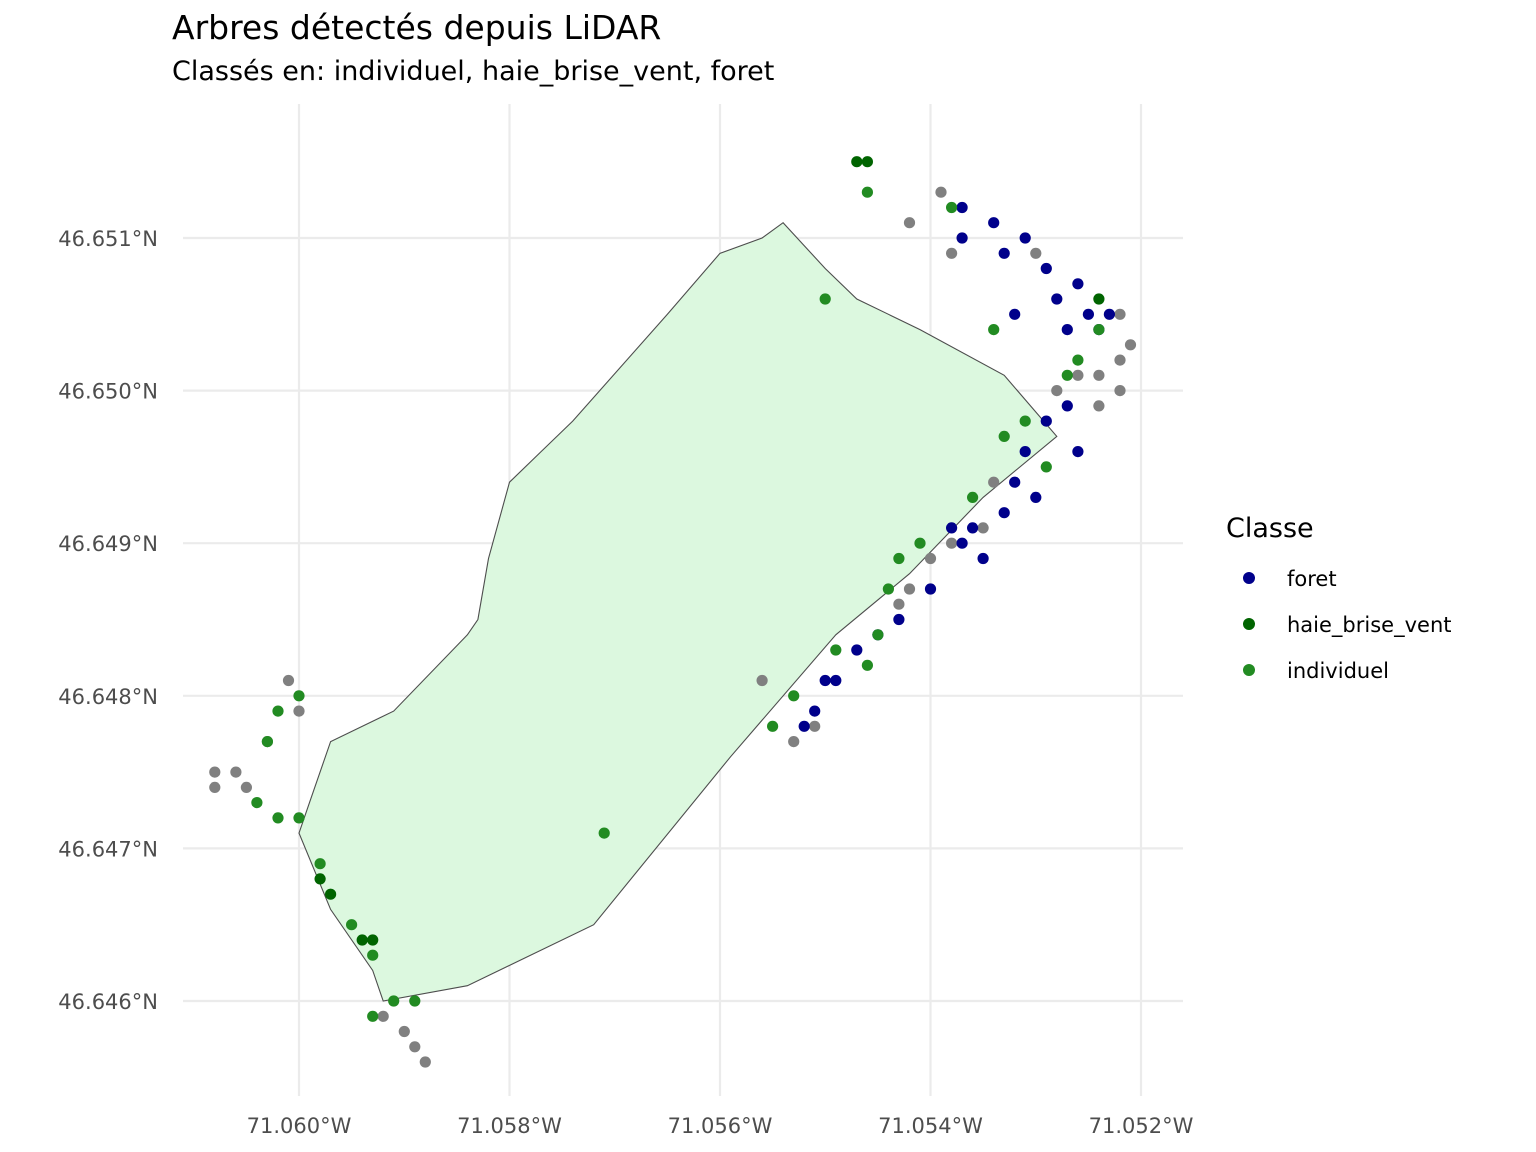 This screenshot has width=1536, height=1152. I want to click on y-tick-label: 46.650°N, so click(108, 392).